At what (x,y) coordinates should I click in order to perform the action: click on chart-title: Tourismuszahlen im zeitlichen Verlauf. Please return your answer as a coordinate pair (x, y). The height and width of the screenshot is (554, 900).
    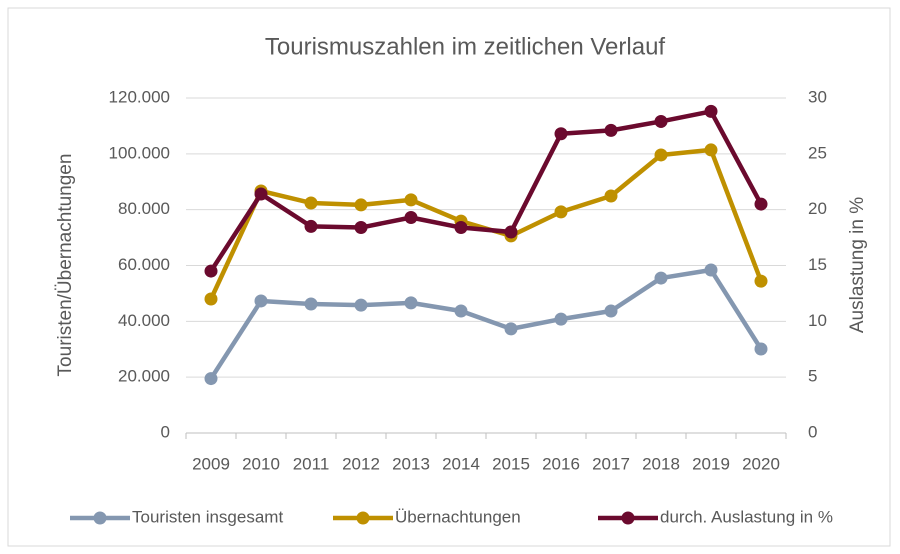
    Looking at the image, I should click on (465, 46).